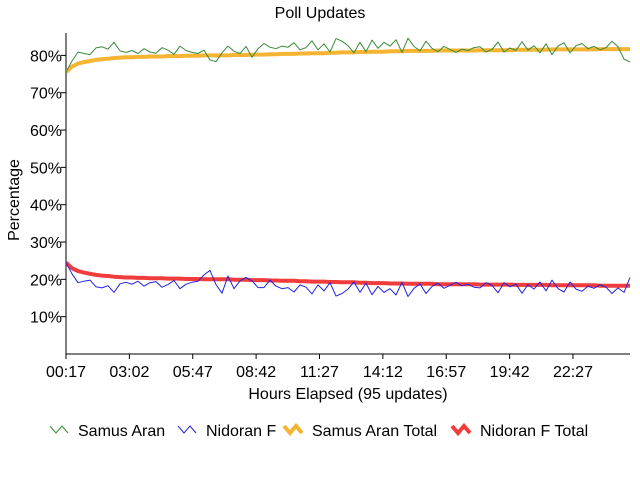 Image resolution: width=640 pixels, height=480 pixels. What do you see at coordinates (46, 206) in the screenshot?
I see `y-tick-label: 40%` at bounding box center [46, 206].